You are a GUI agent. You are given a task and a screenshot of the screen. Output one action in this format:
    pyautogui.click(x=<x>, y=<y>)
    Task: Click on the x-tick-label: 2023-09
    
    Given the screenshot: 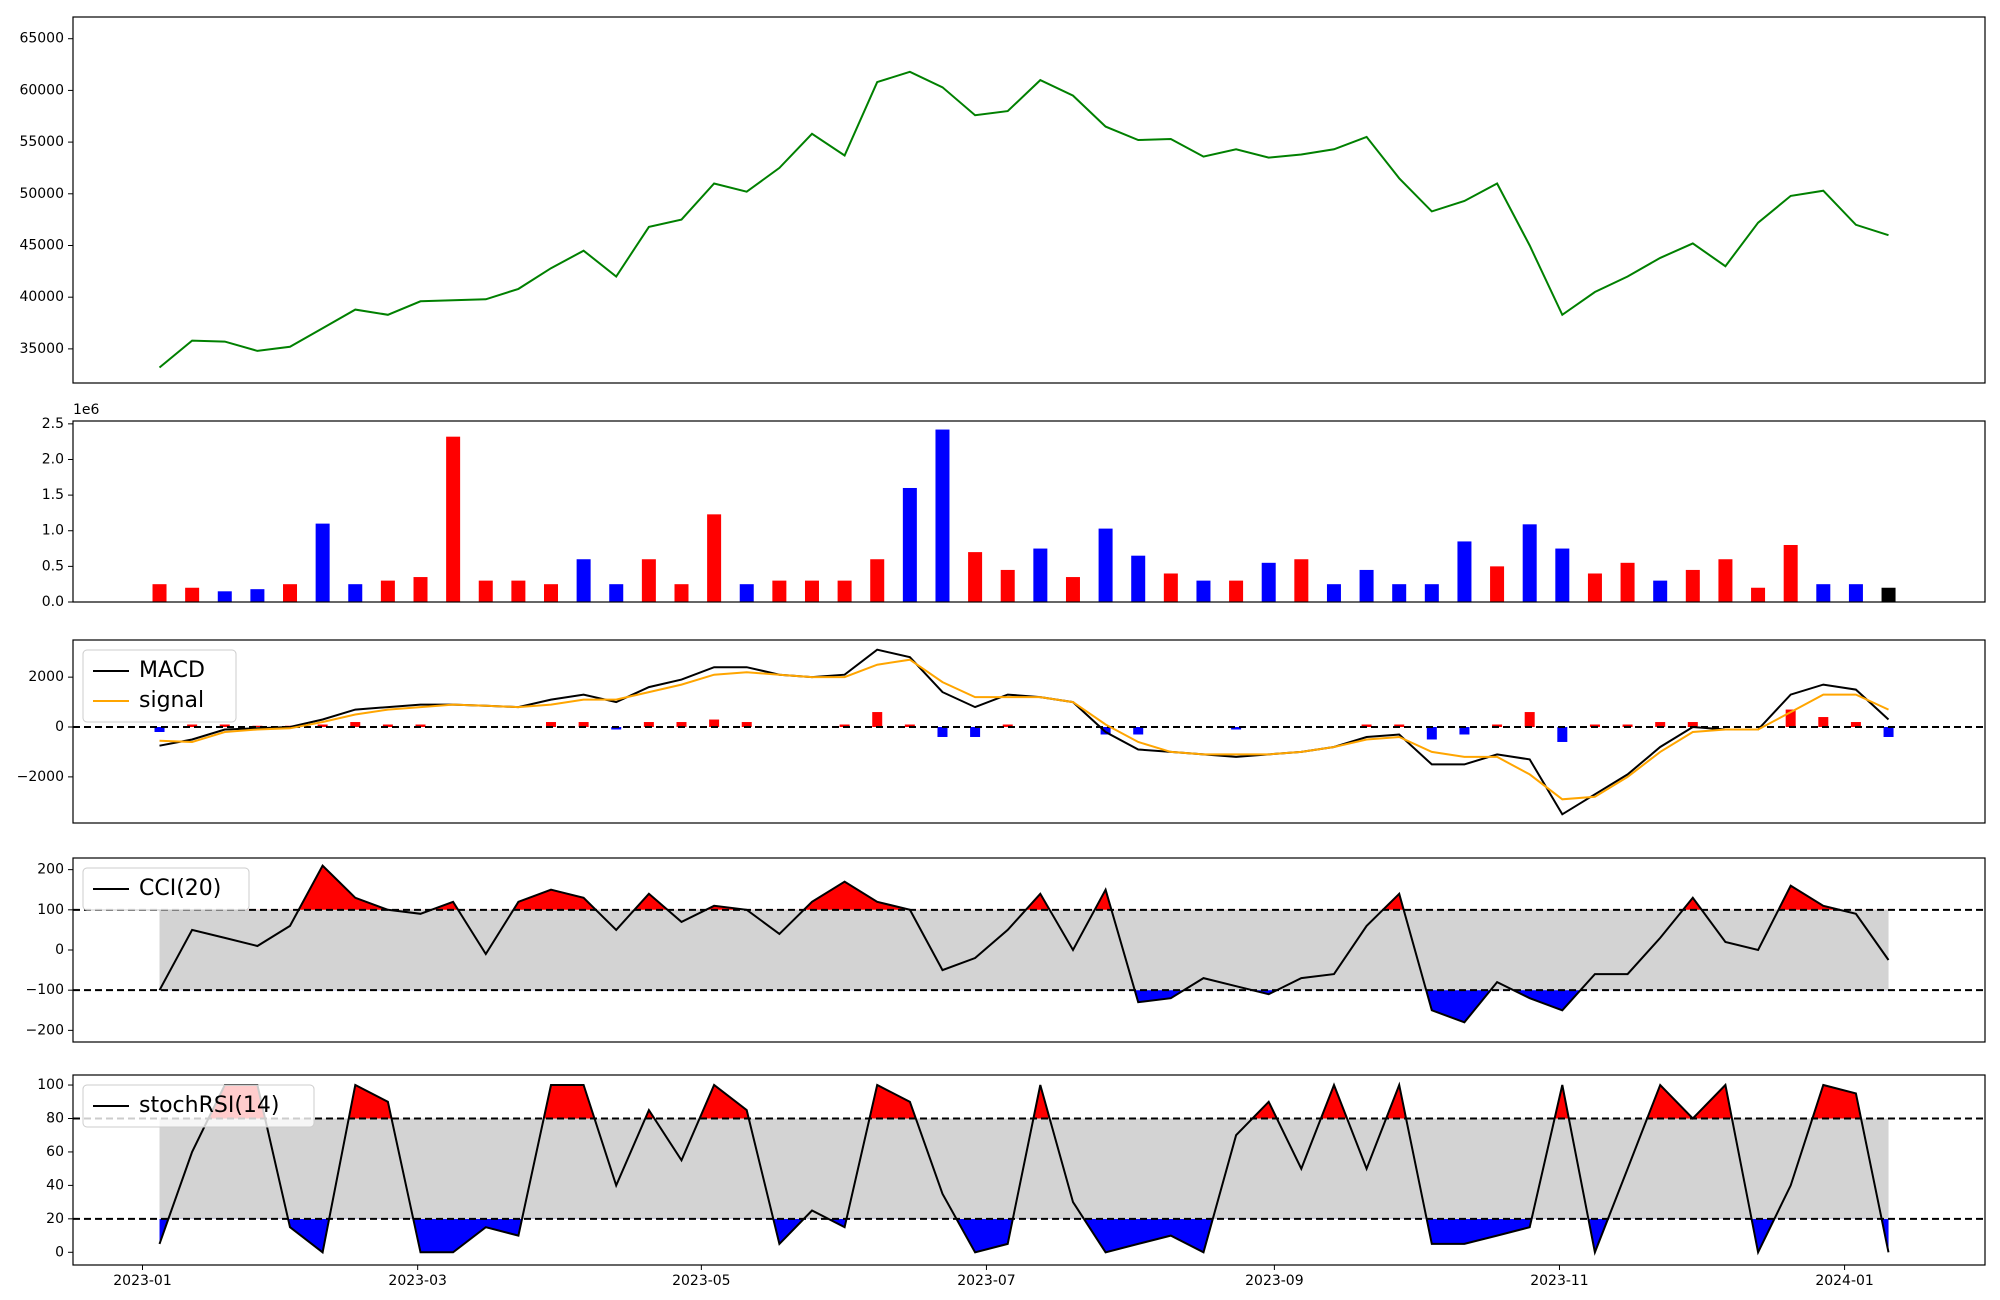 What is the action you would take?
    pyautogui.click(x=1274, y=1281)
    